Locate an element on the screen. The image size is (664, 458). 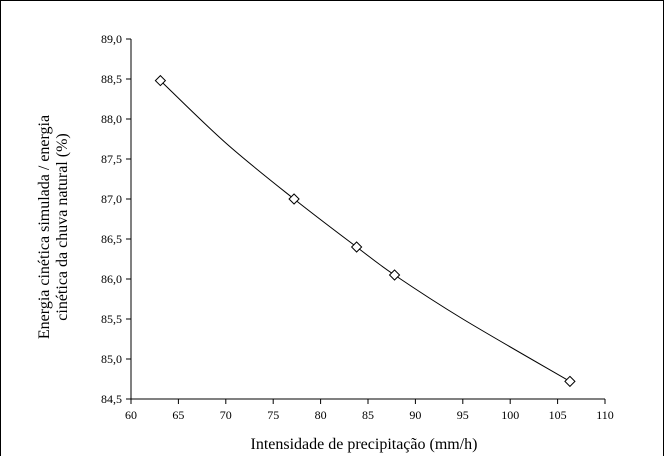
x-tick-label: 75 is located at coordinates (273, 415).